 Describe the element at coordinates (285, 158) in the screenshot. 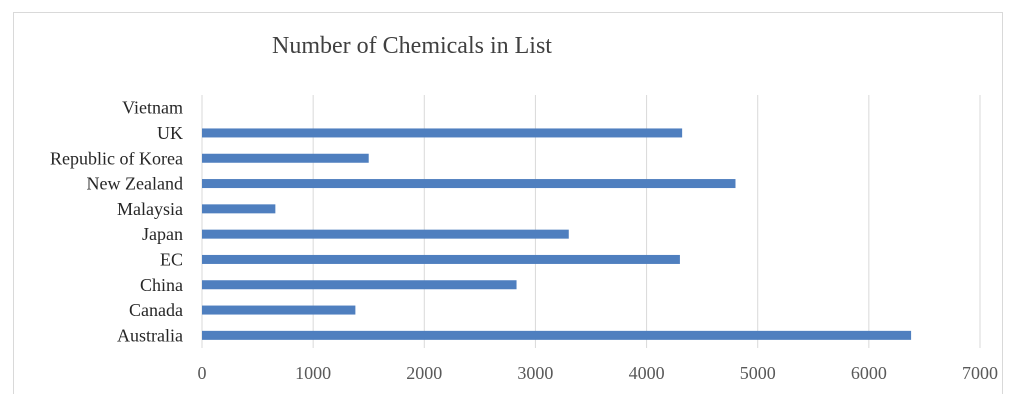

I see `bar-republic-of-korea` at that location.